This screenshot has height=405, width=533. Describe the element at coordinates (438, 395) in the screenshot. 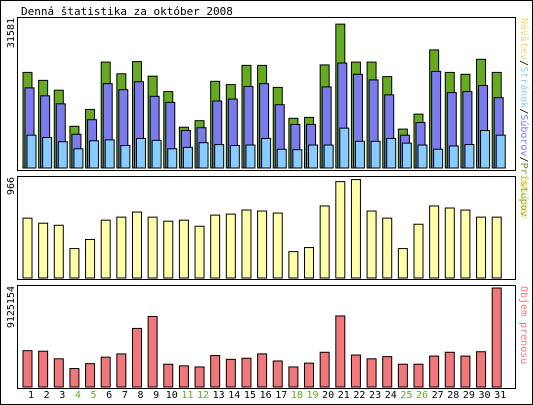

I see `day-label: 27` at that location.